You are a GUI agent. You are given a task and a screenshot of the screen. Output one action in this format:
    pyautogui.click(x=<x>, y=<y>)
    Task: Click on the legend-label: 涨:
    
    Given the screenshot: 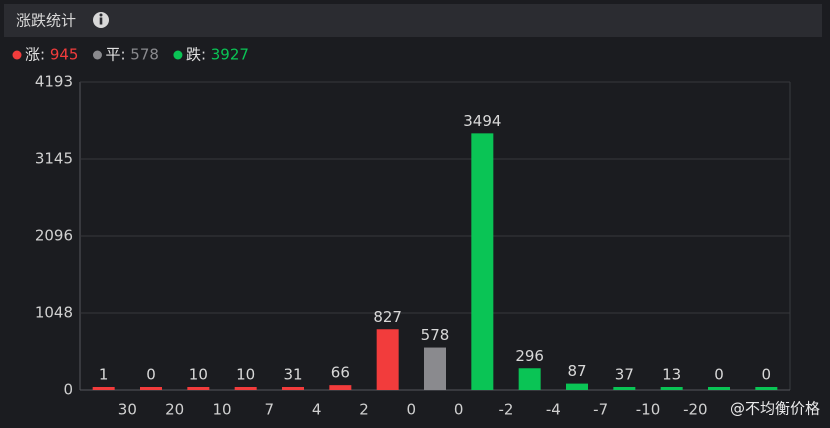 What is the action you would take?
    pyautogui.click(x=37, y=55)
    